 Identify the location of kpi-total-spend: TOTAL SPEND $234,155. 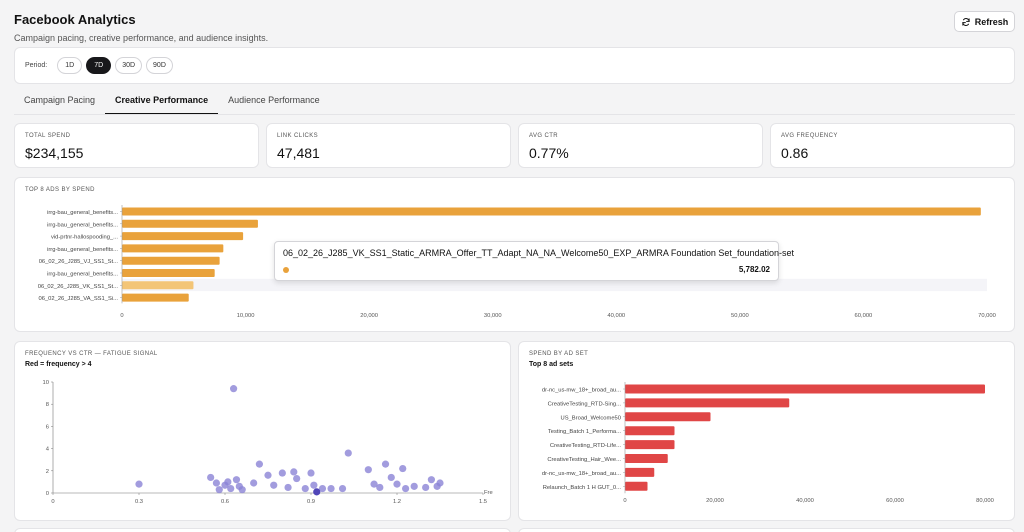
(136, 145).